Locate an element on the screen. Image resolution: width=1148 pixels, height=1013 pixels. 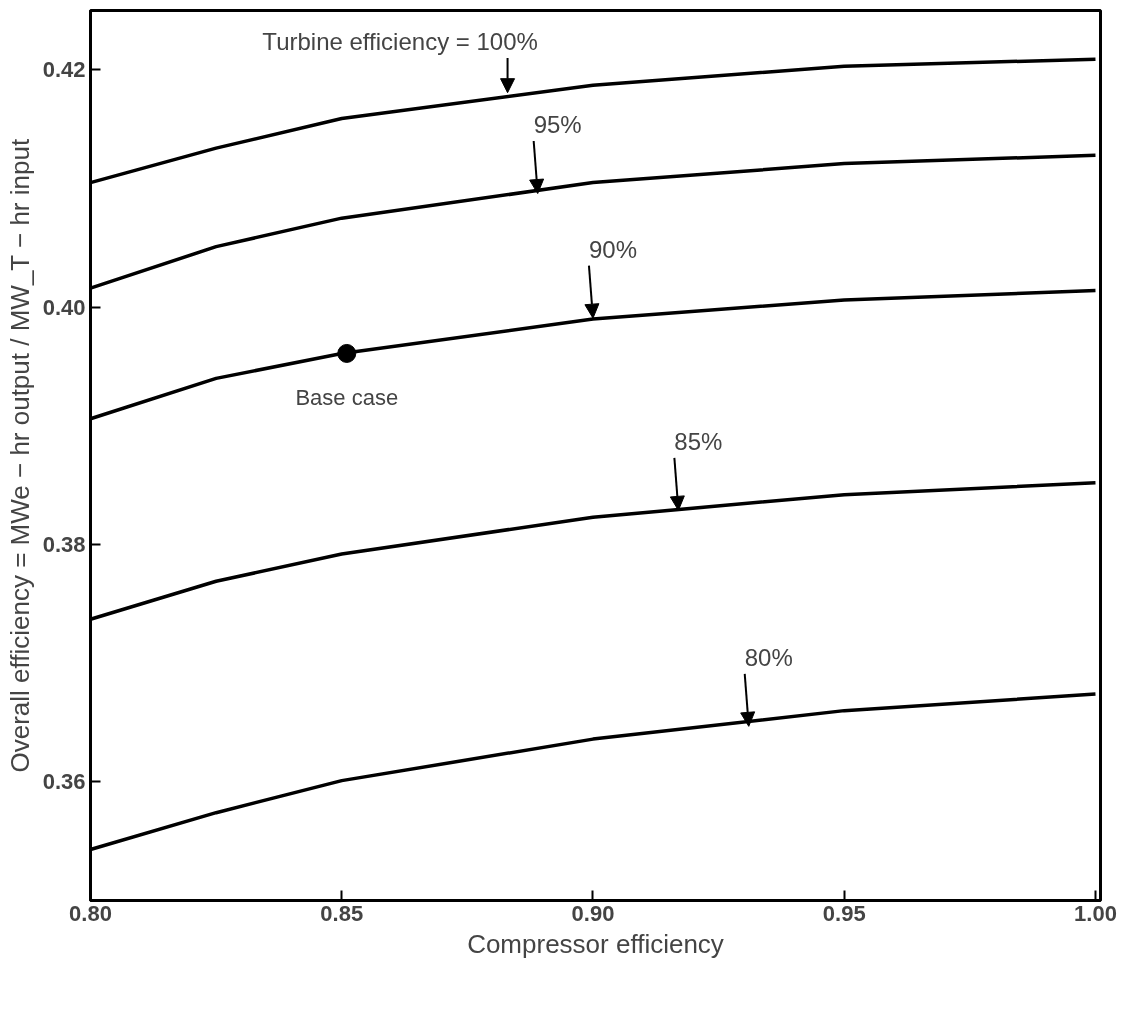
y-tick-label: 0.42 is located at coordinates (64, 70).